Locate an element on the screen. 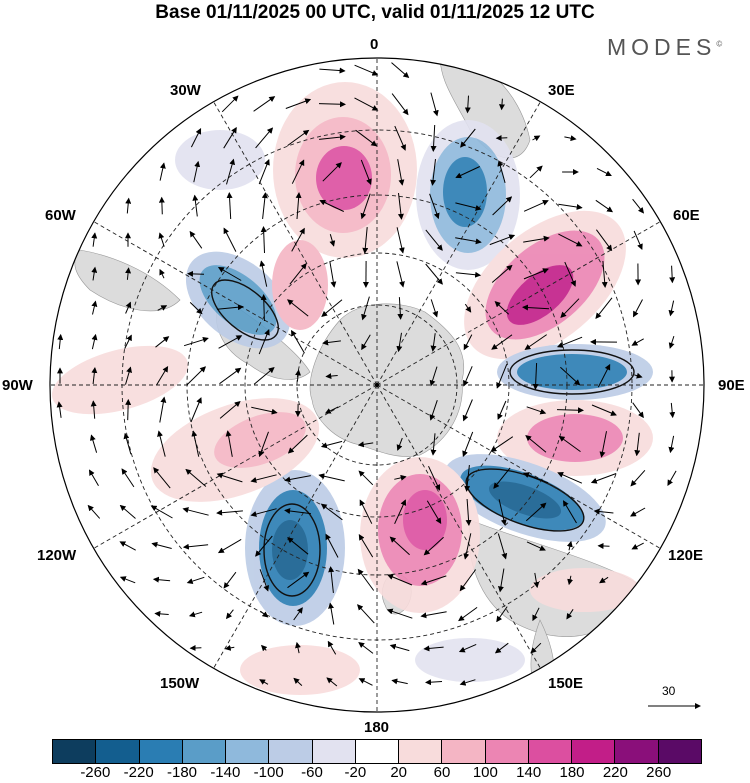 The image size is (750, 783). copyright-mark: © is located at coordinates (719, 44).